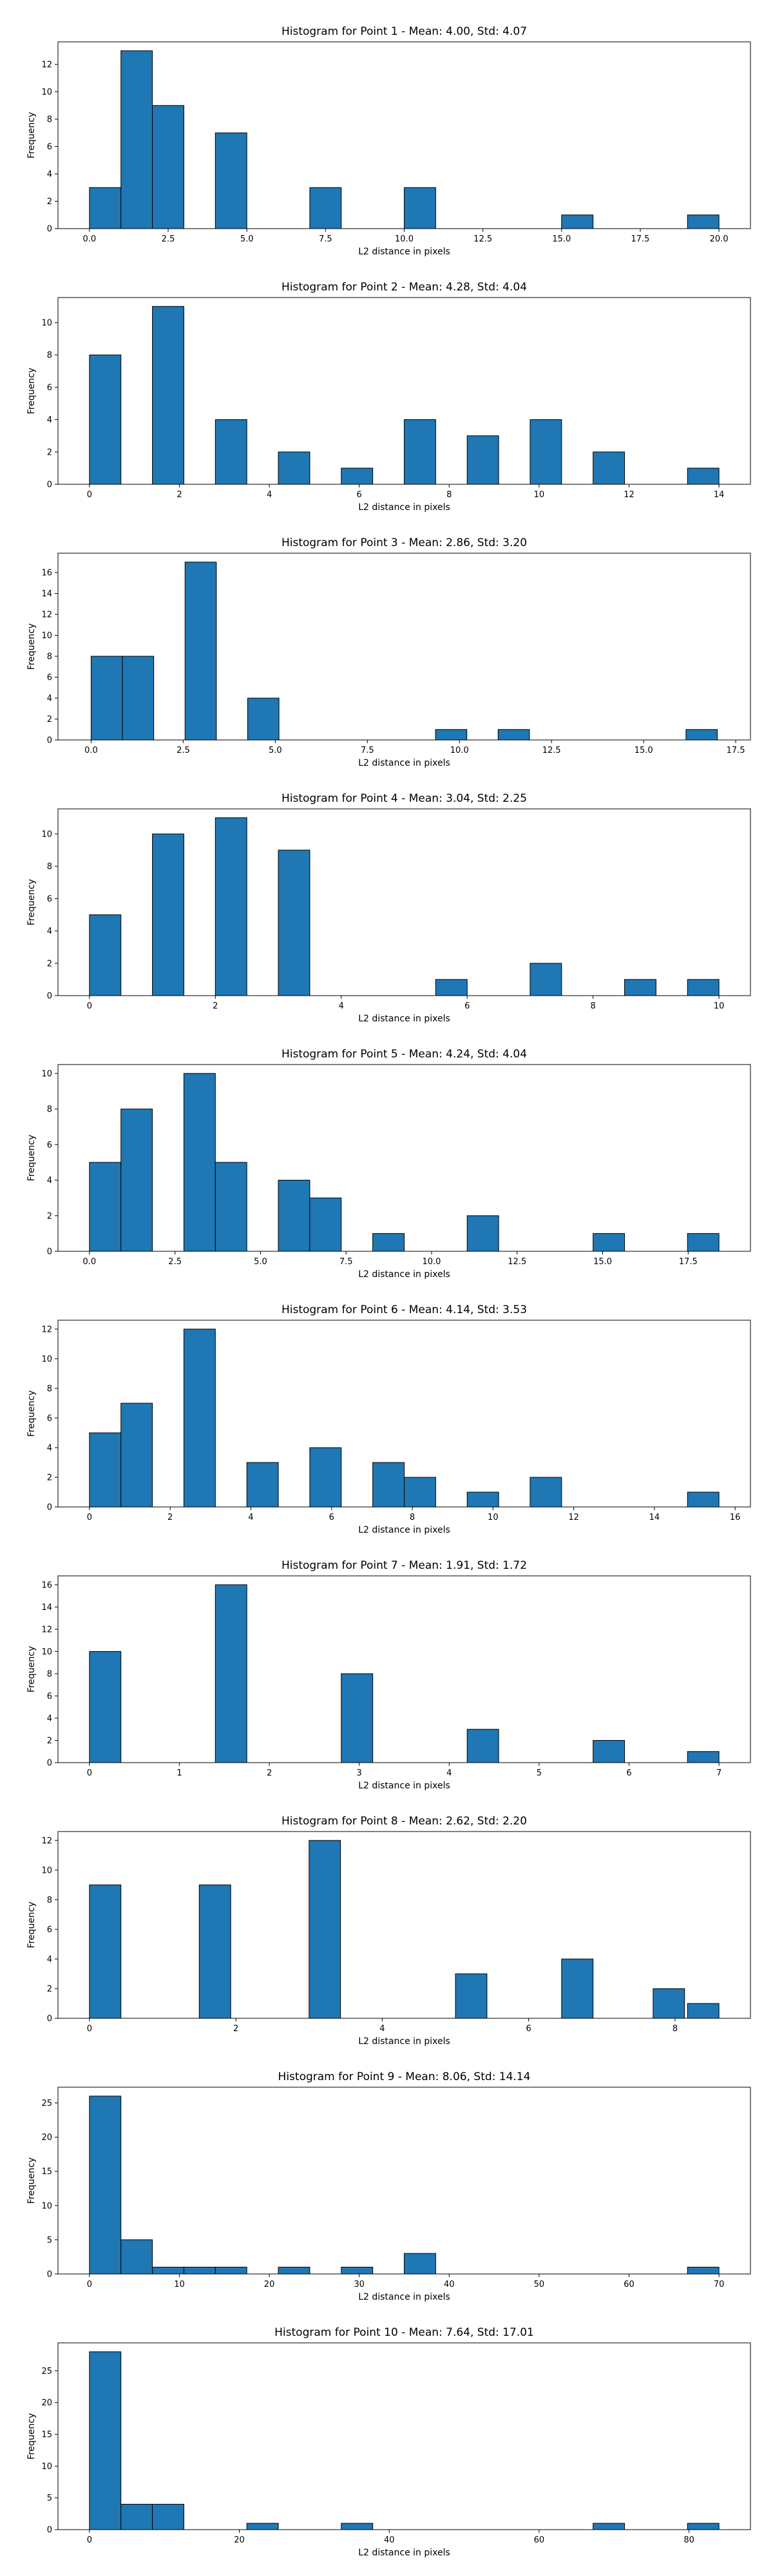 The image size is (773, 2576). Describe the element at coordinates (539, 2540) in the screenshot. I see `x-tick-label: 60` at that location.